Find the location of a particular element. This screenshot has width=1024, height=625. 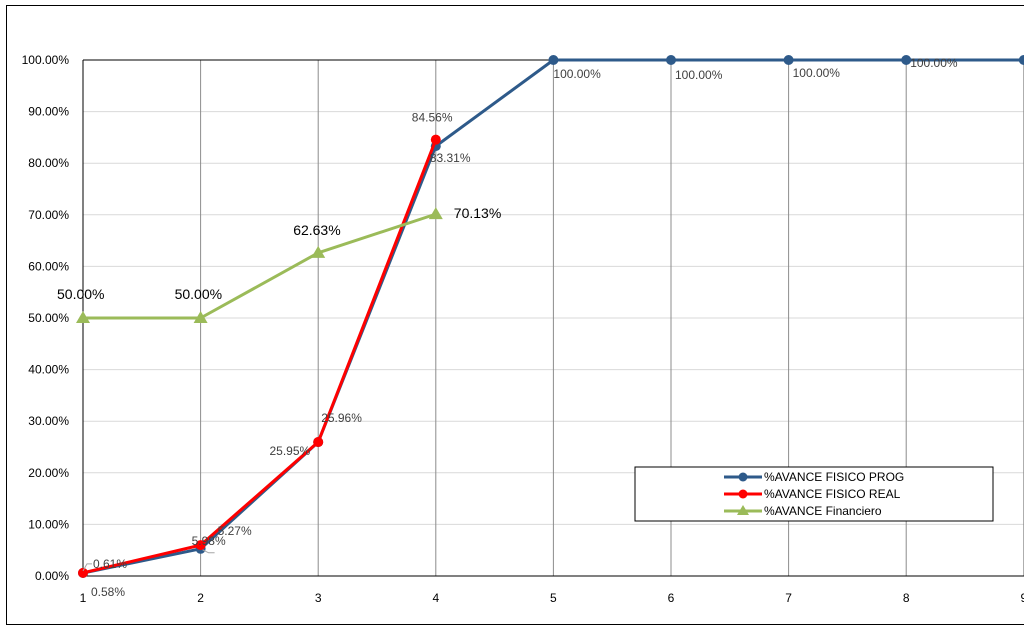

data-label-1: 5.27% is located at coordinates (235, 531).